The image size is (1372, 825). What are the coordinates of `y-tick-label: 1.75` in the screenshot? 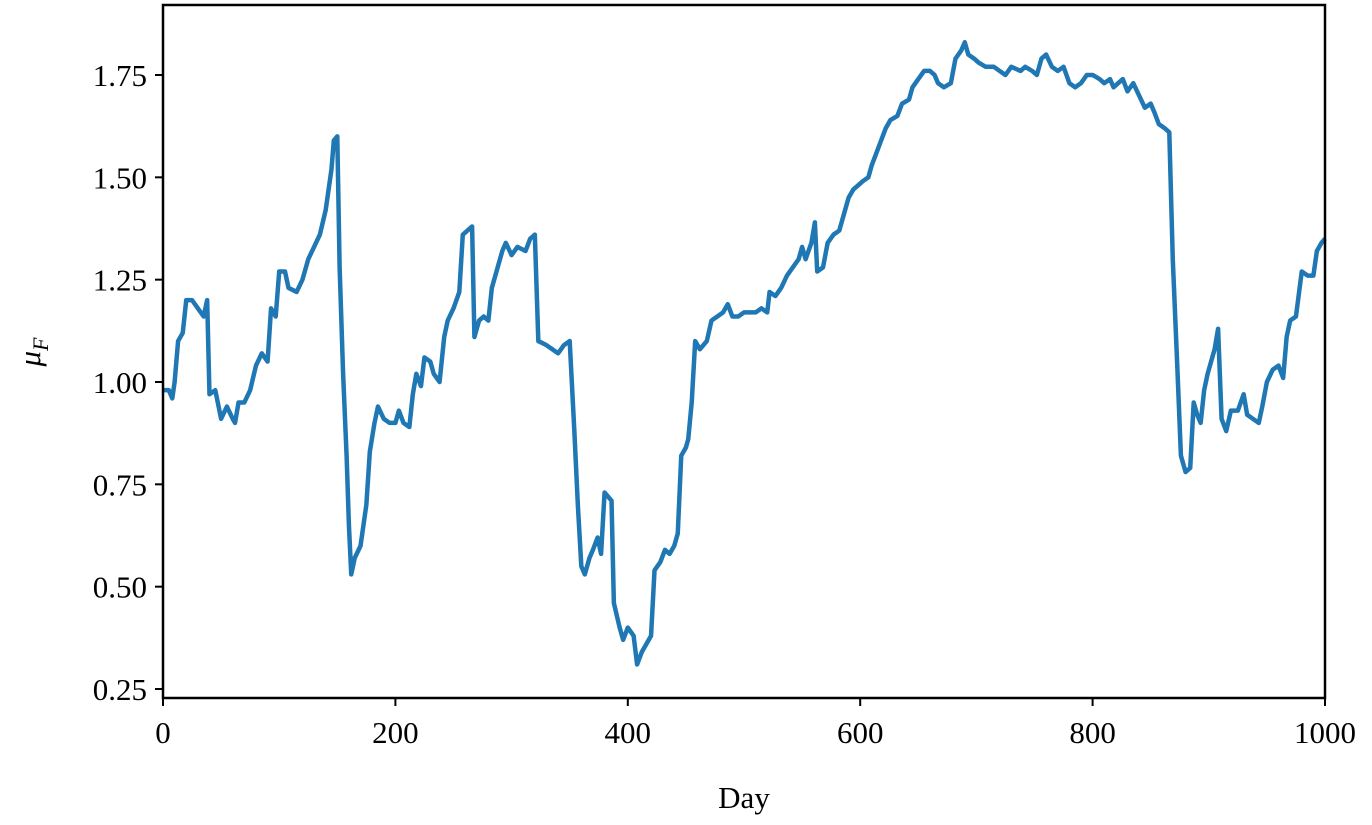 It's located at (120, 75).